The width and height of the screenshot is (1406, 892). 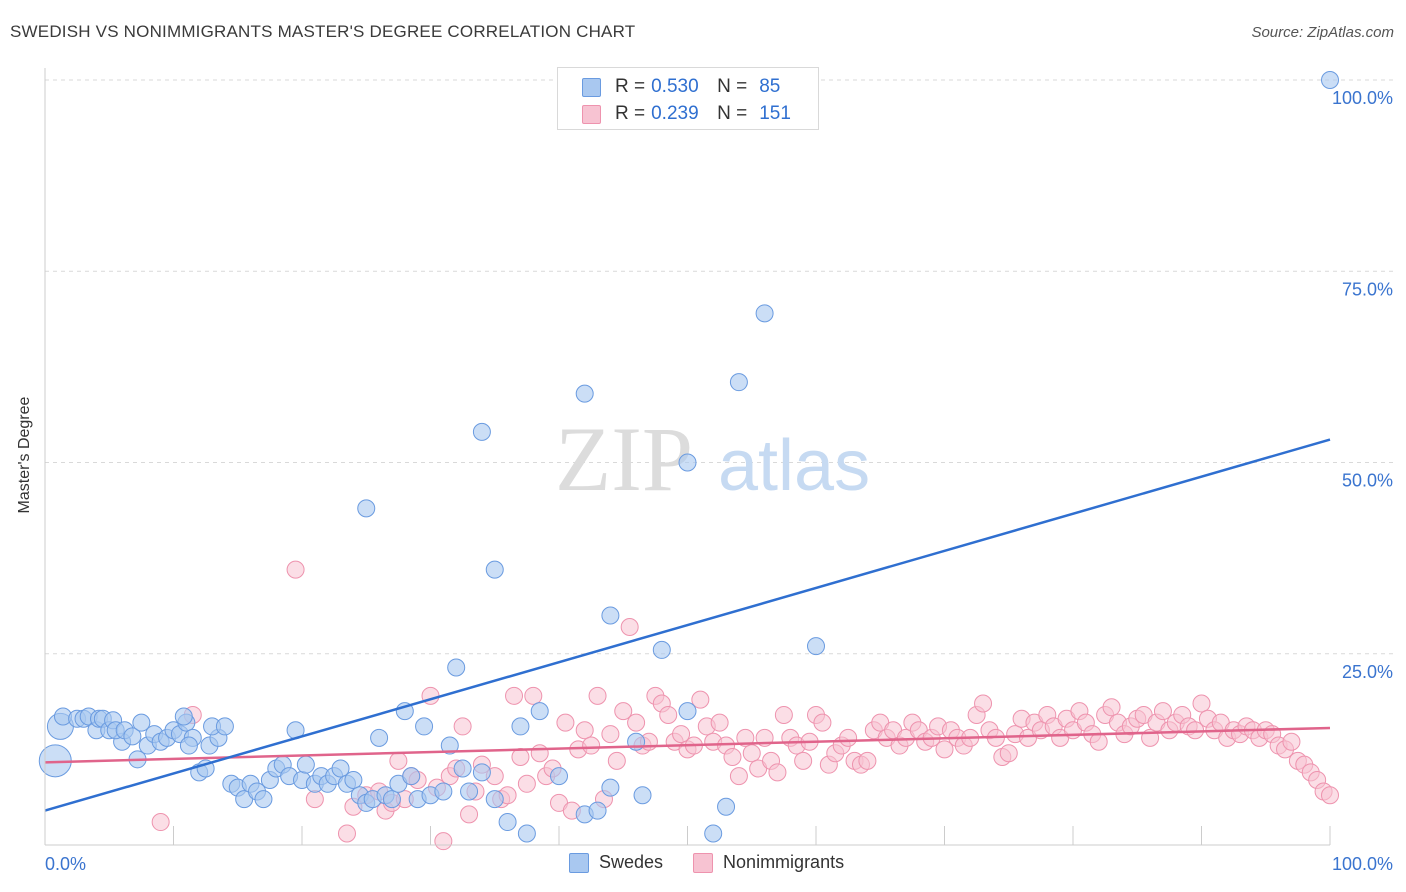 What do you see at coordinates (681, 87) in the screenshot?
I see `legend-row-swedes: R = 0.530 N = 85` at bounding box center [681, 87].